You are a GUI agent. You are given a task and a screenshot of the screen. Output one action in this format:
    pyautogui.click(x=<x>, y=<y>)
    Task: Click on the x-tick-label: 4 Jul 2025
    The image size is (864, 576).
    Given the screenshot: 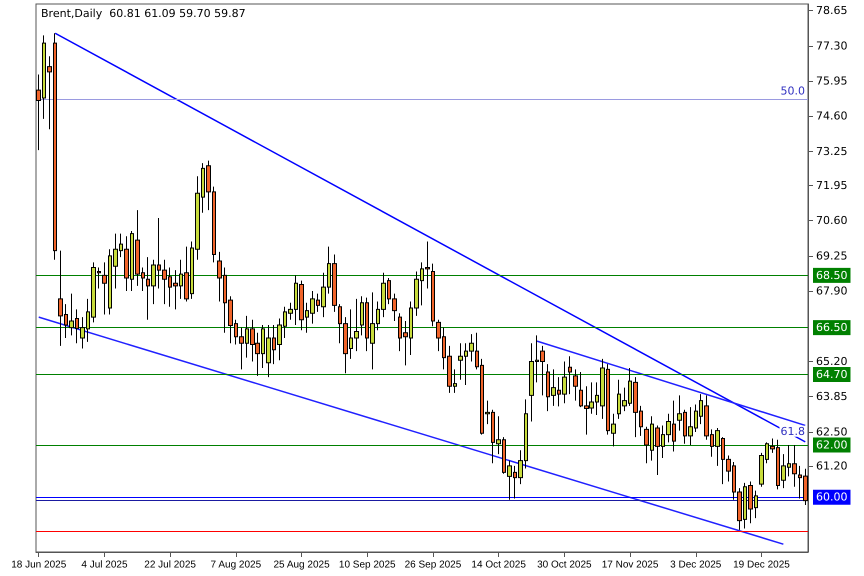 What is the action you would take?
    pyautogui.click(x=104, y=565)
    